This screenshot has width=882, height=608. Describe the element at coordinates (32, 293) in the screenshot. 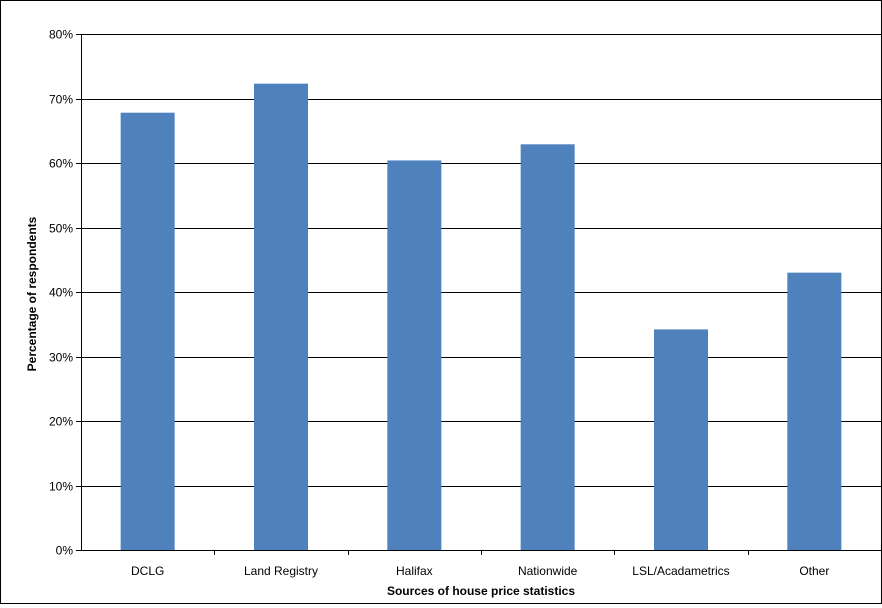

I see `y-axis-title: Percentage of respondents` at that location.